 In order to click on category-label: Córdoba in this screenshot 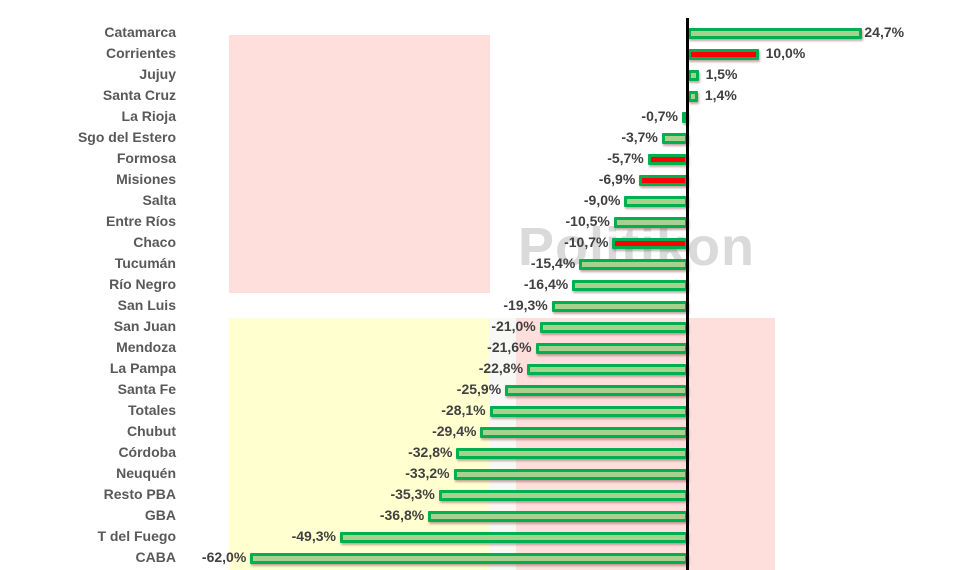, I will do `click(147, 452)`.